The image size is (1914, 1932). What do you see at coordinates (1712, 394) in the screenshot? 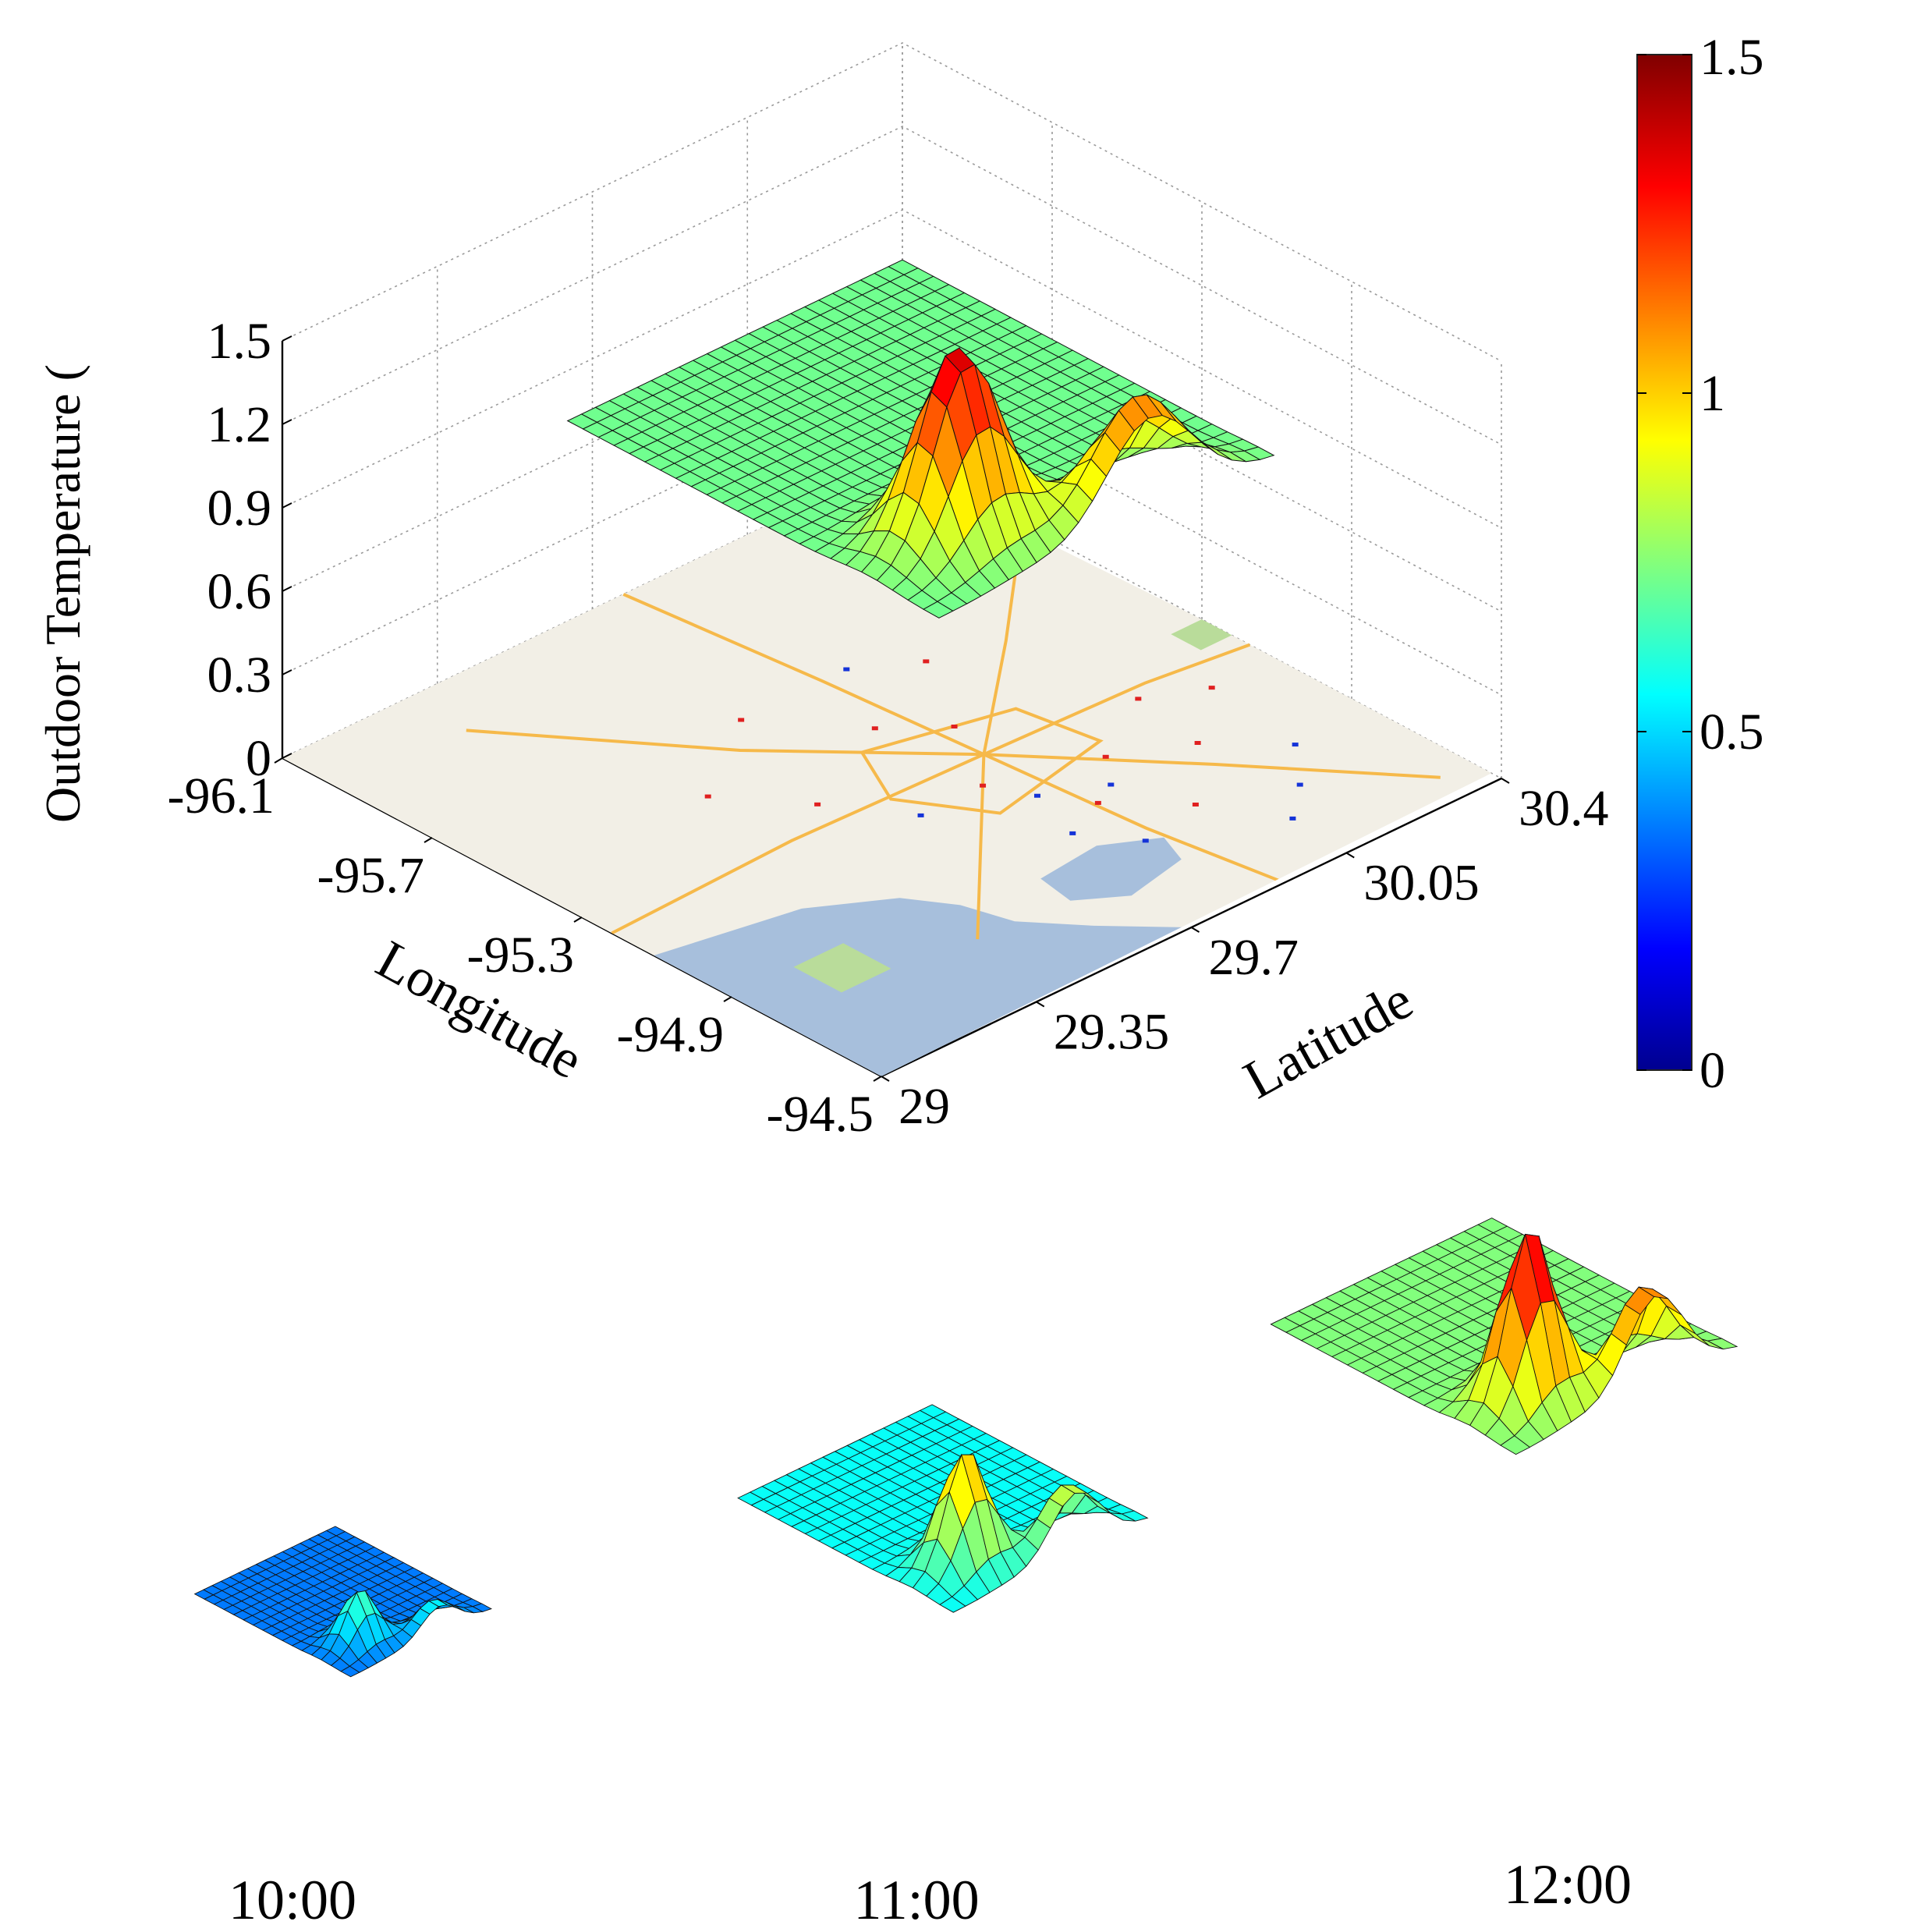
I see `colorbar-tick-label: 1` at bounding box center [1712, 394].